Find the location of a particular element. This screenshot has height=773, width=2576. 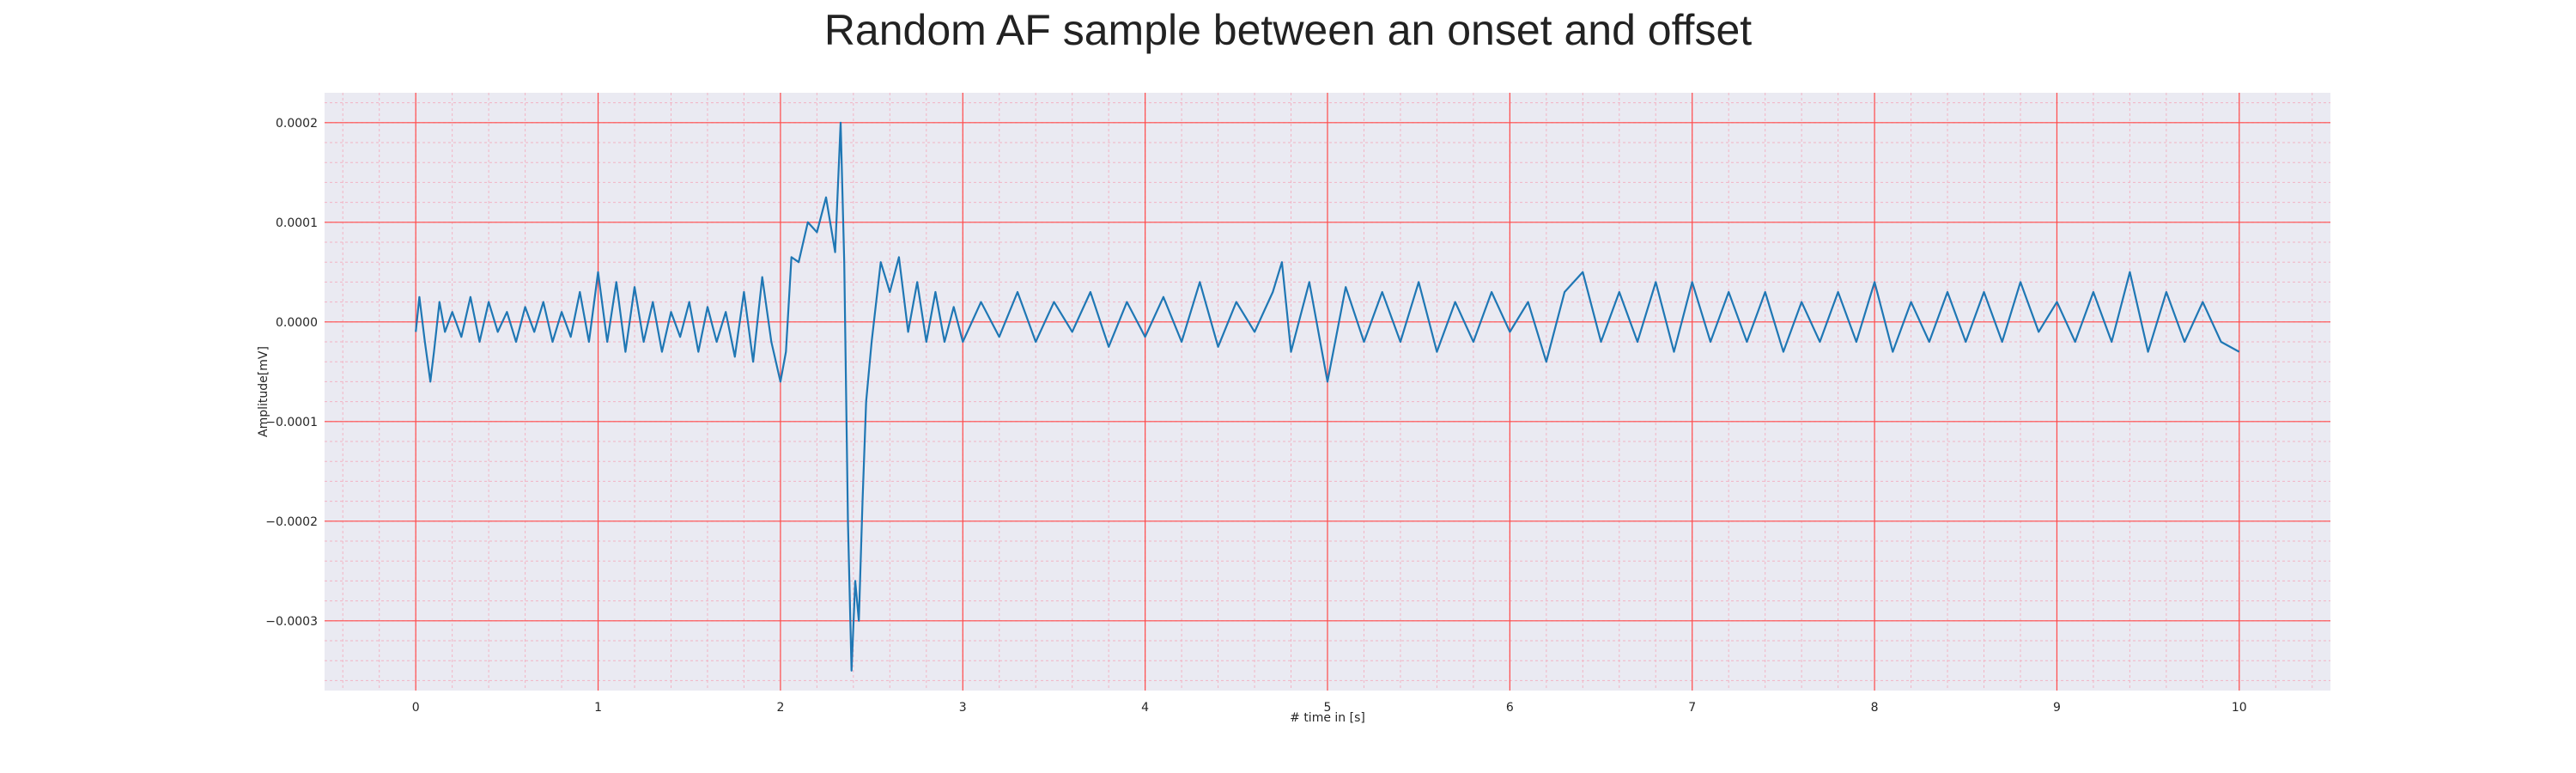

x-tick-label: 4 is located at coordinates (1145, 708).